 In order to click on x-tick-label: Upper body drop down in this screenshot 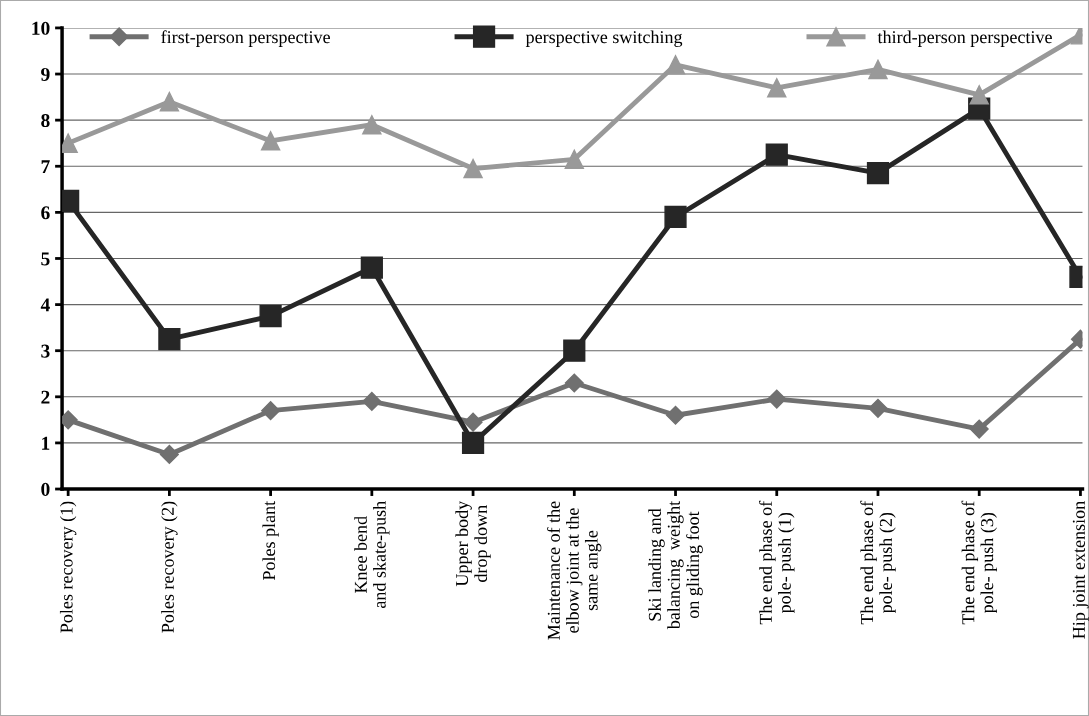, I will do `click(473, 543)`.